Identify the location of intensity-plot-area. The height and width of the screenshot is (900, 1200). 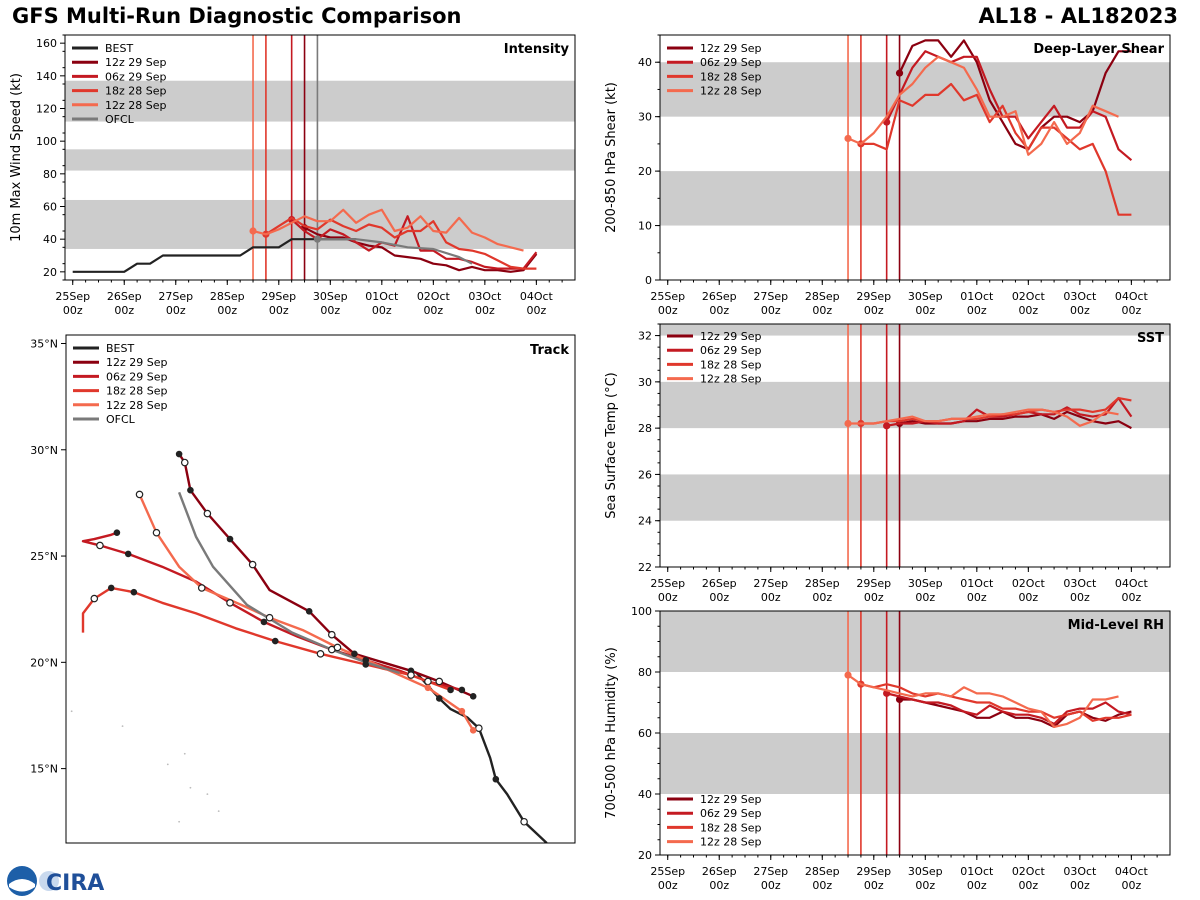
(320, 157).